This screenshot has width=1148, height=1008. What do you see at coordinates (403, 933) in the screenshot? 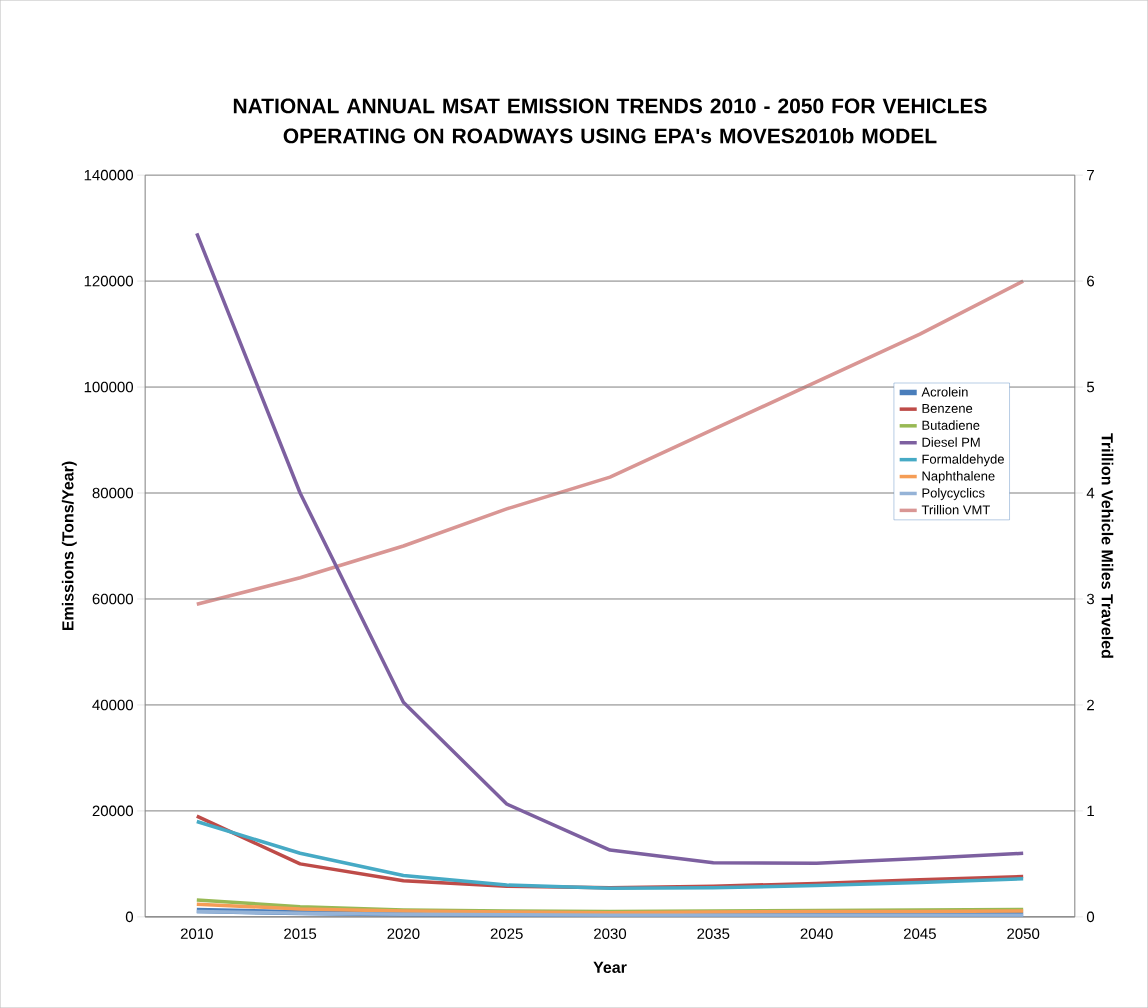
I see `x-tick-label: 2020` at bounding box center [403, 933].